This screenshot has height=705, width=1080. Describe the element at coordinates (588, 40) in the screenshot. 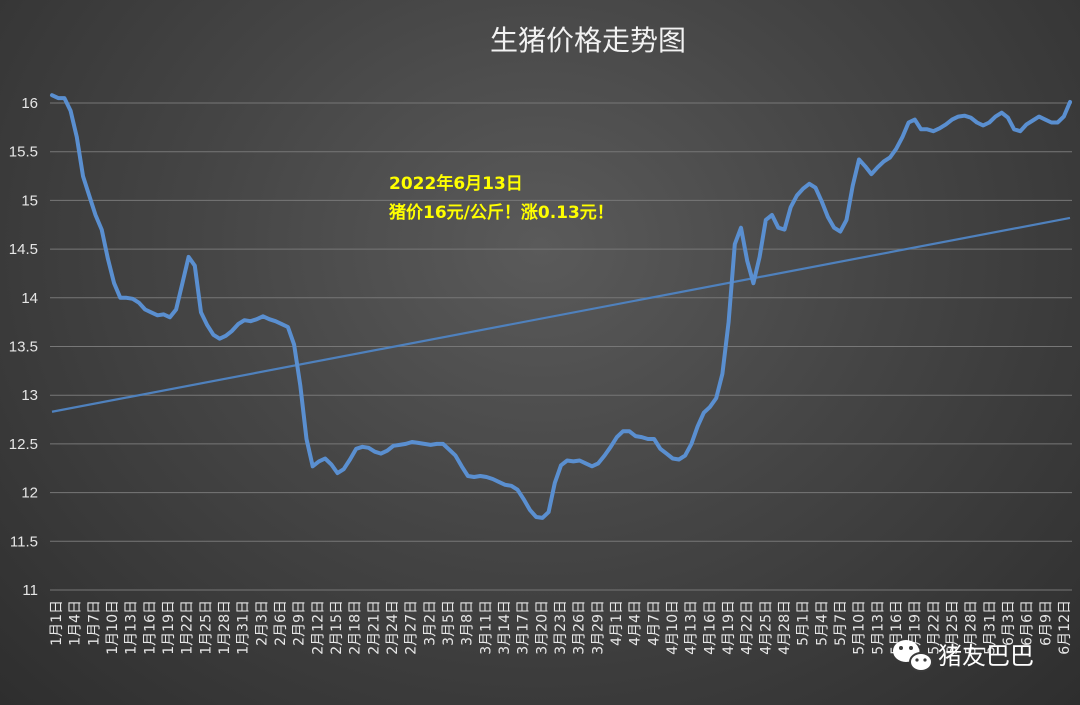

I see `chart-title: 生猪价格走势图` at that location.